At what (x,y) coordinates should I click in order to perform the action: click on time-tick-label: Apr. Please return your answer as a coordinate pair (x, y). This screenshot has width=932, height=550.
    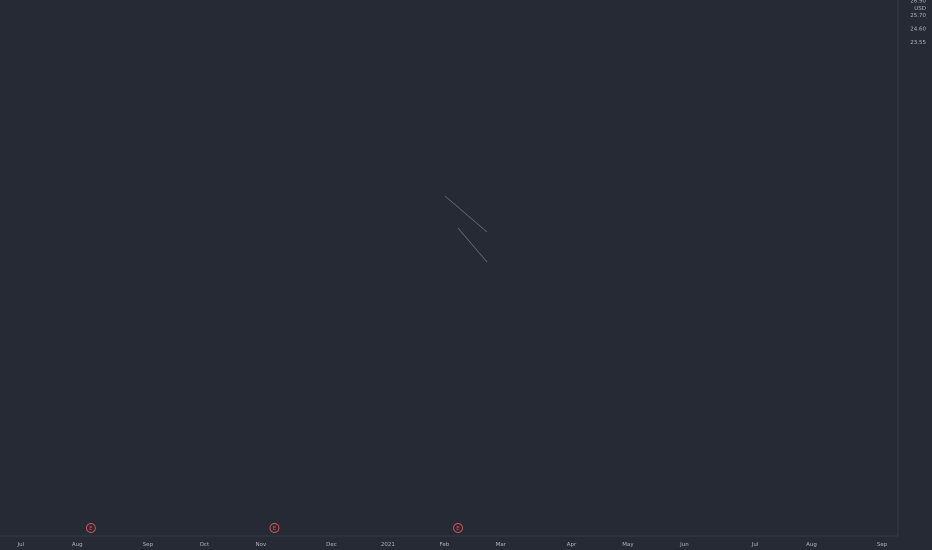
    Looking at the image, I should click on (572, 545).